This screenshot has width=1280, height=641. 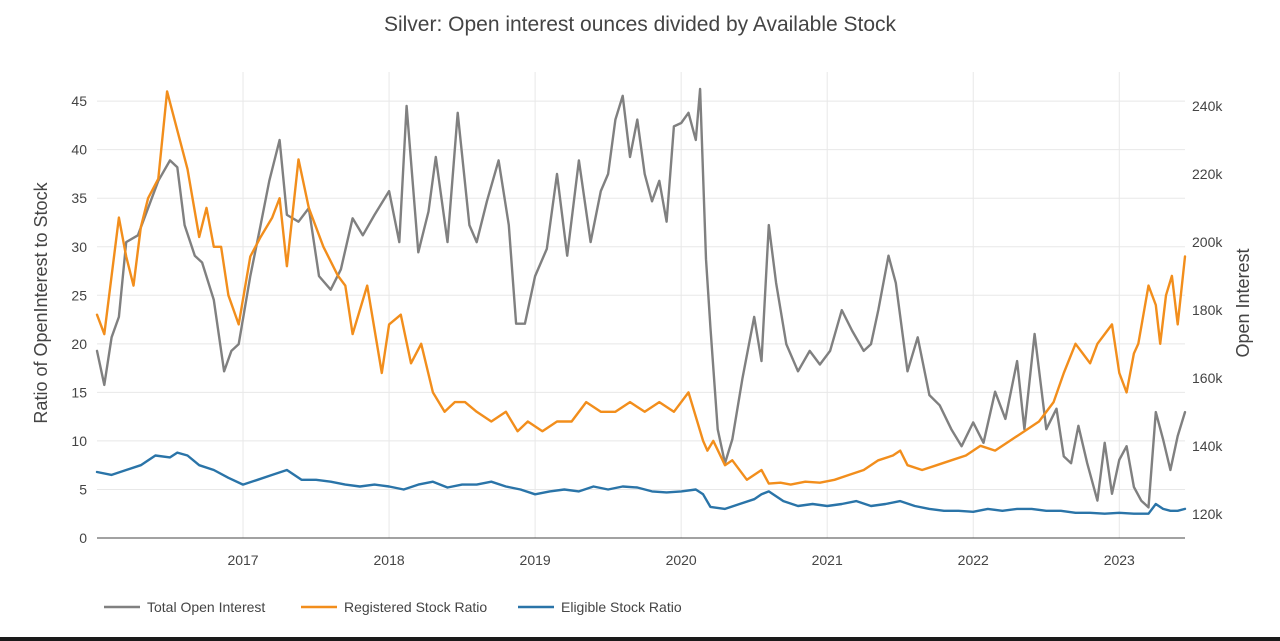 What do you see at coordinates (1207, 242) in the screenshot?
I see `y2-tick-label: 200k` at bounding box center [1207, 242].